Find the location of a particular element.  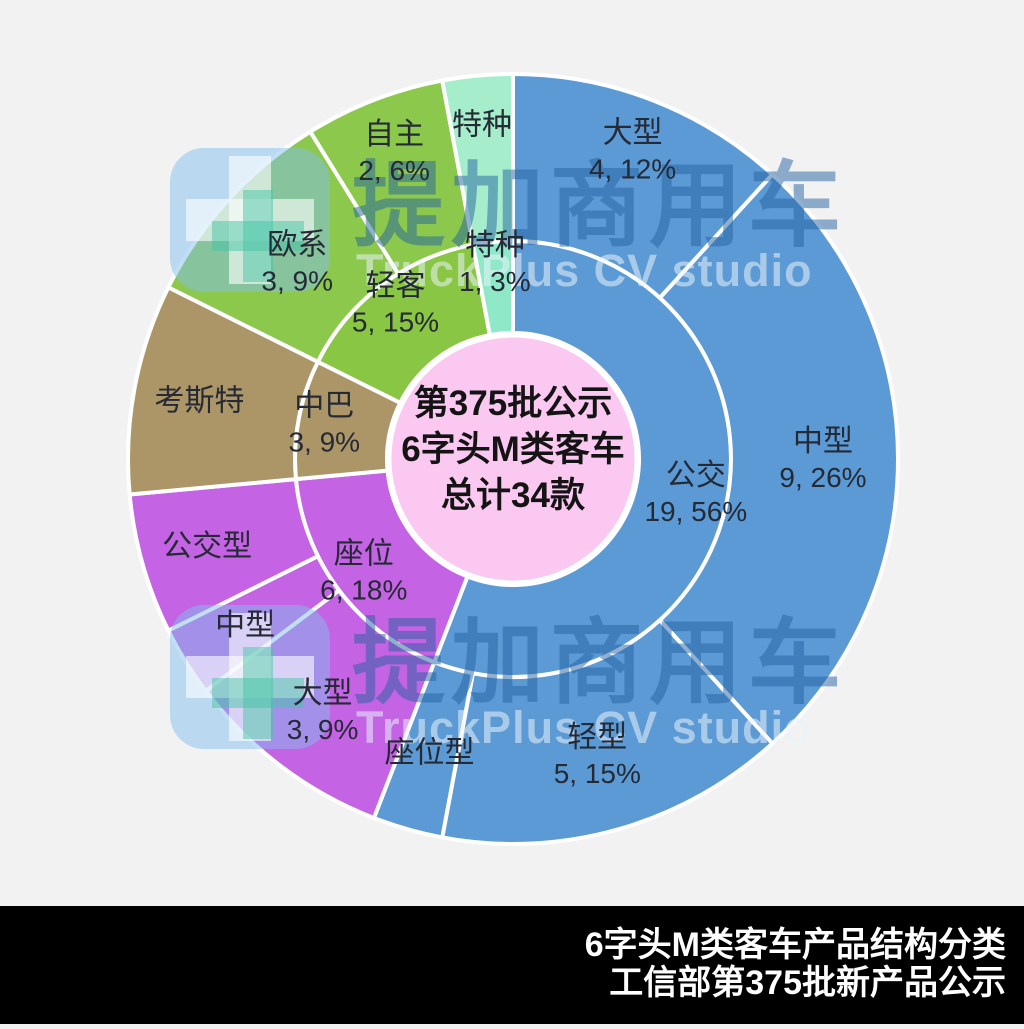

watermark-top: 提加商用车 TruckPlus CV studio is located at coordinates (508, 222).